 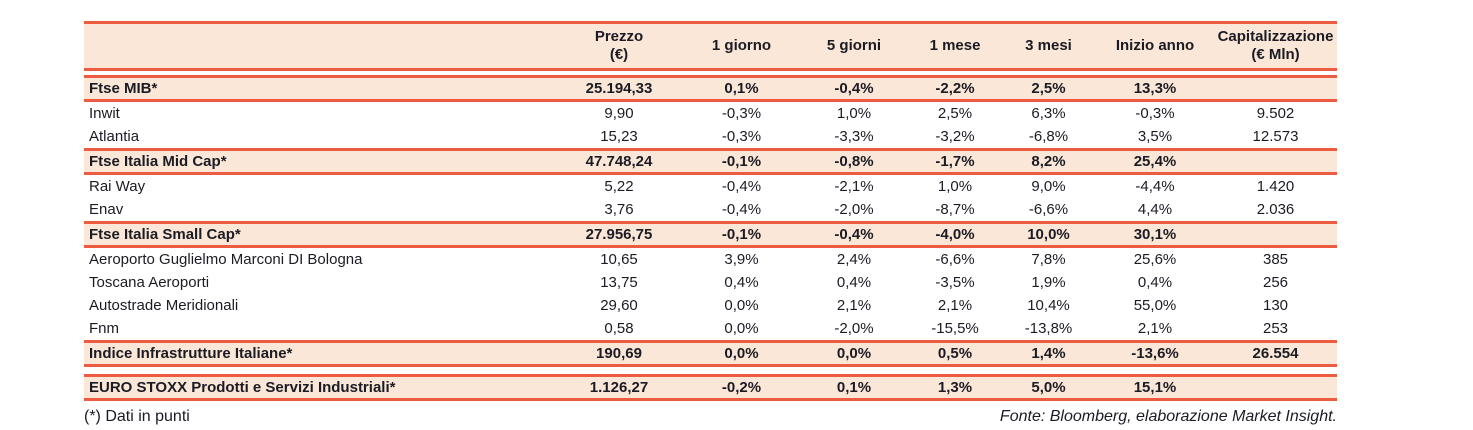 I want to click on cell-3-mesi: 8,2%, so click(x=1048, y=161).